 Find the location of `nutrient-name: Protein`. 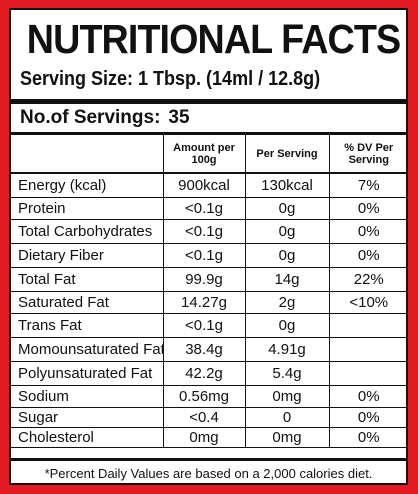

nutrient-name: Protein is located at coordinates (87, 208).